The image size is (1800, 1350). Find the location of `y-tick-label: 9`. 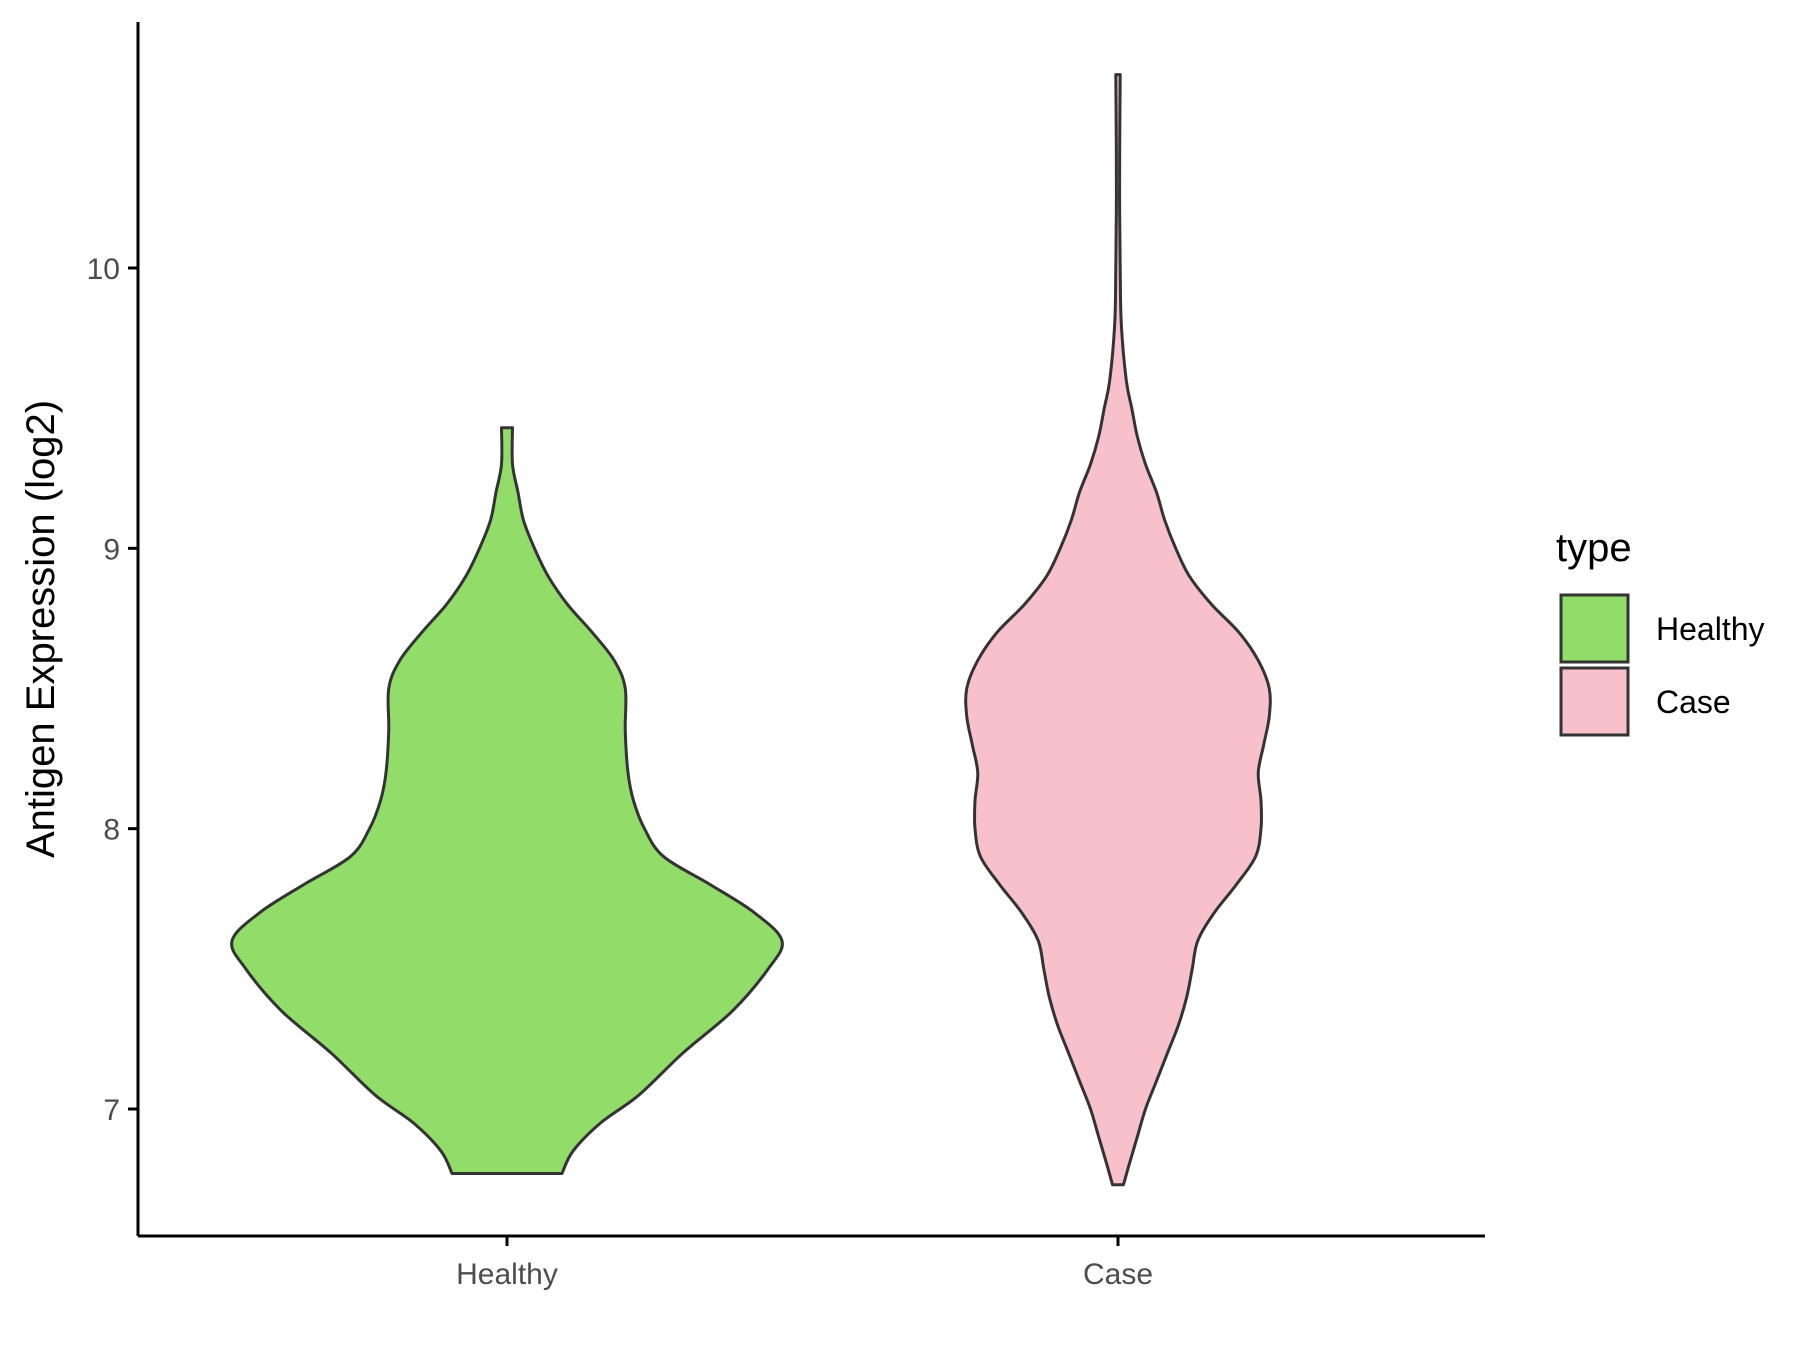

y-tick-label: 9 is located at coordinates (111, 549).